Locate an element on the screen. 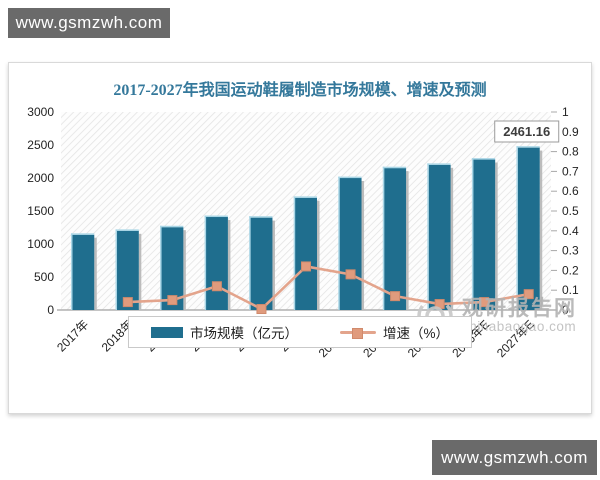  svg-text: 0.8 is located at coordinates (570, 152).